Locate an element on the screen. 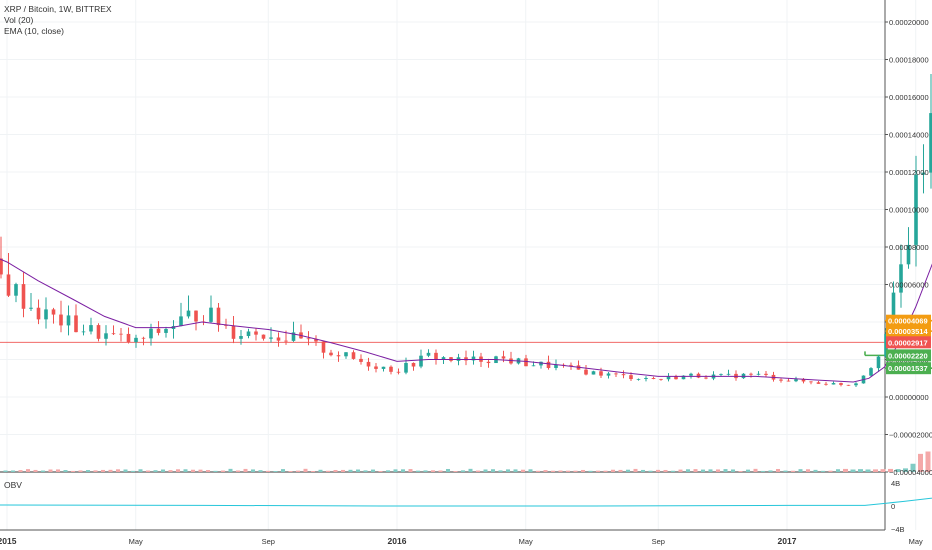  obv-tick-label: 4B is located at coordinates (895, 483).